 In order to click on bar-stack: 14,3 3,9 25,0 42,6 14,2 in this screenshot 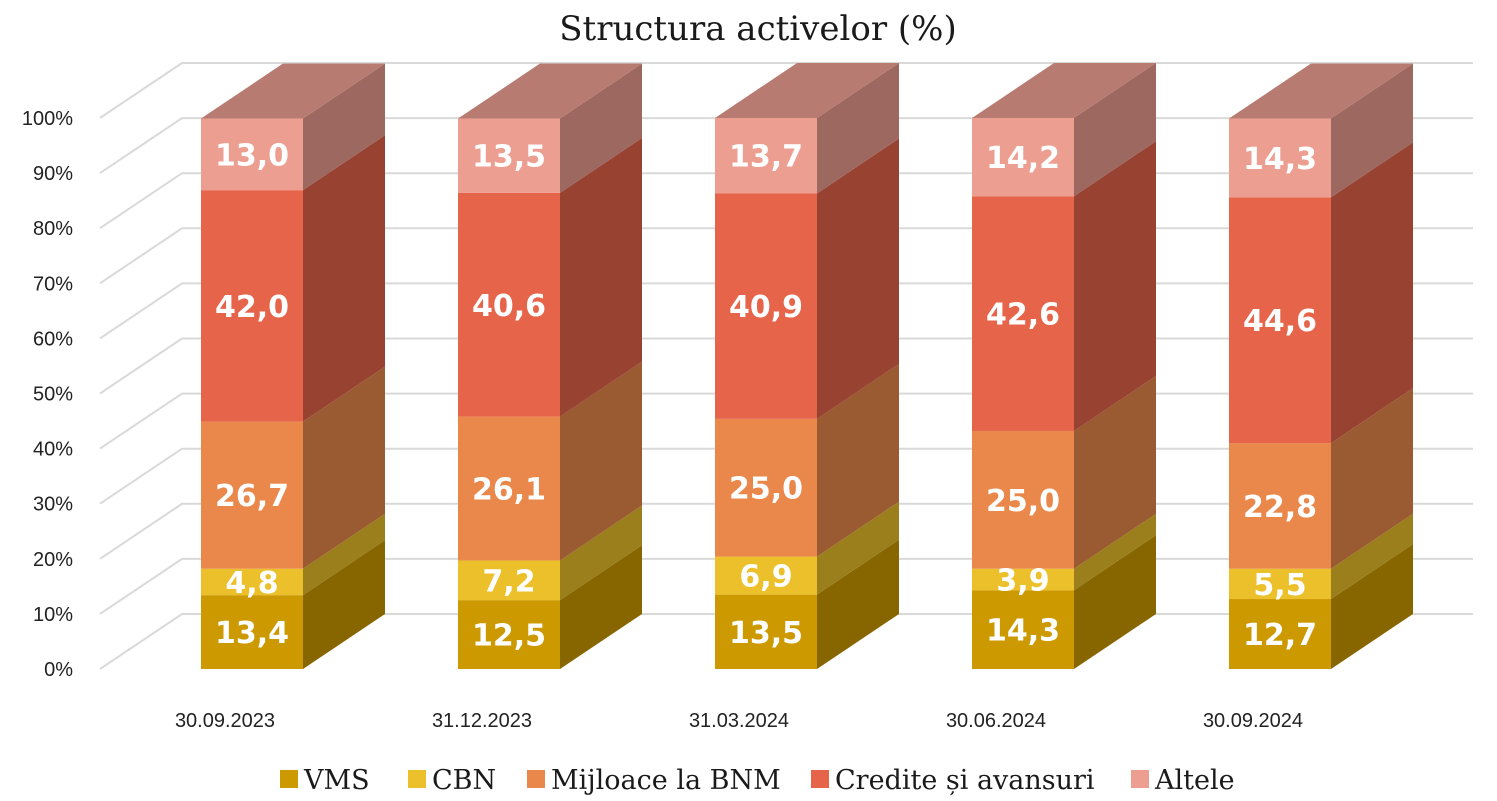, I will do `click(1064, 366)`.